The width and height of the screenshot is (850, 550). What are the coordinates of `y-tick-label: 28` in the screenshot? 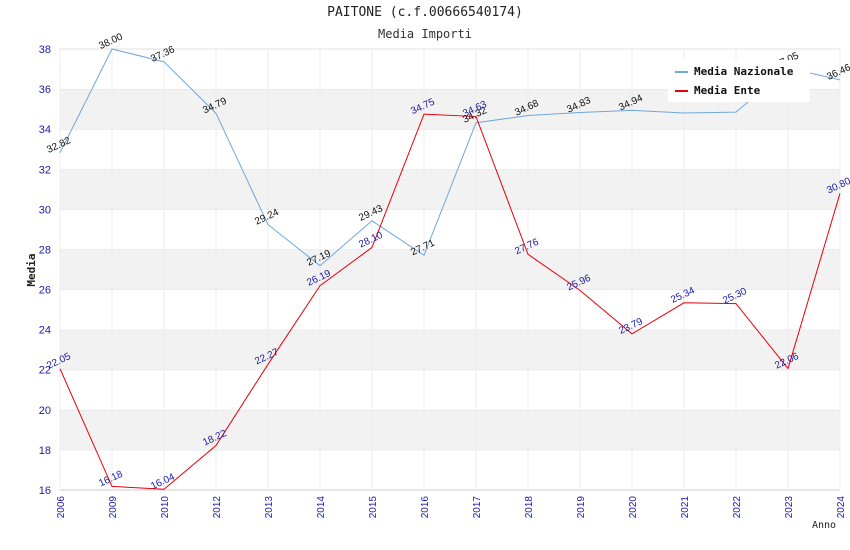 It's located at (45, 250).